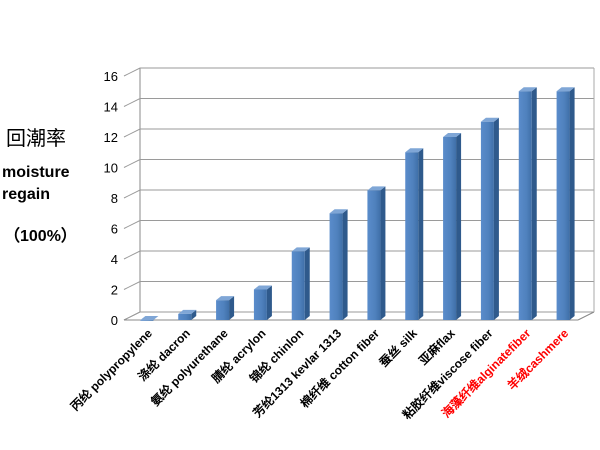 This screenshot has width=600, height=450. Describe the element at coordinates (36, 183) in the screenshot. I see `y-axis-label-english: moisture regain` at that location.